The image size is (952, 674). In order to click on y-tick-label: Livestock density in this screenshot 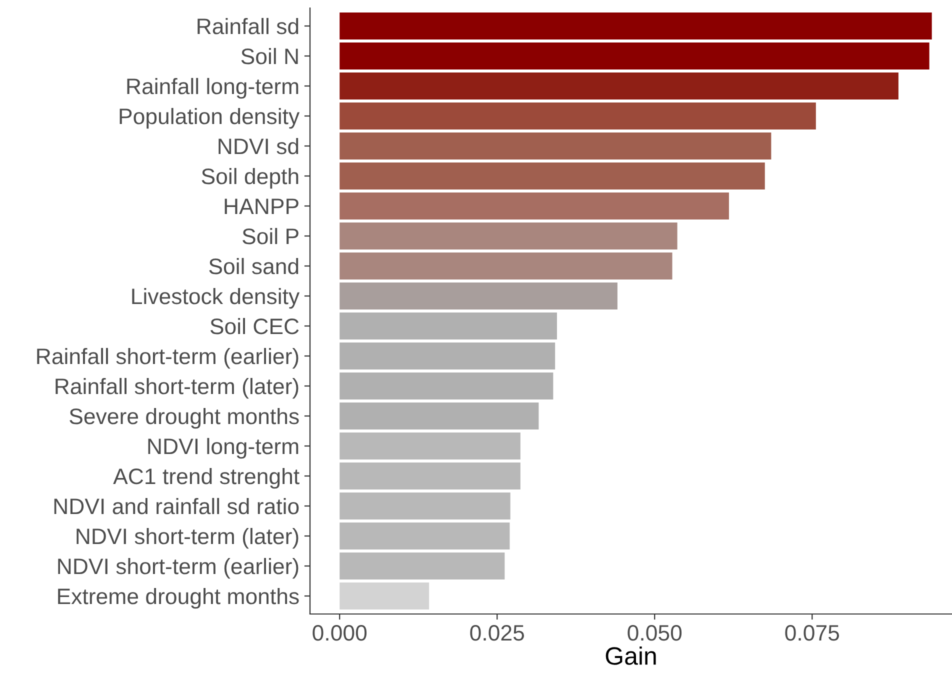, I will do `click(216, 298)`.